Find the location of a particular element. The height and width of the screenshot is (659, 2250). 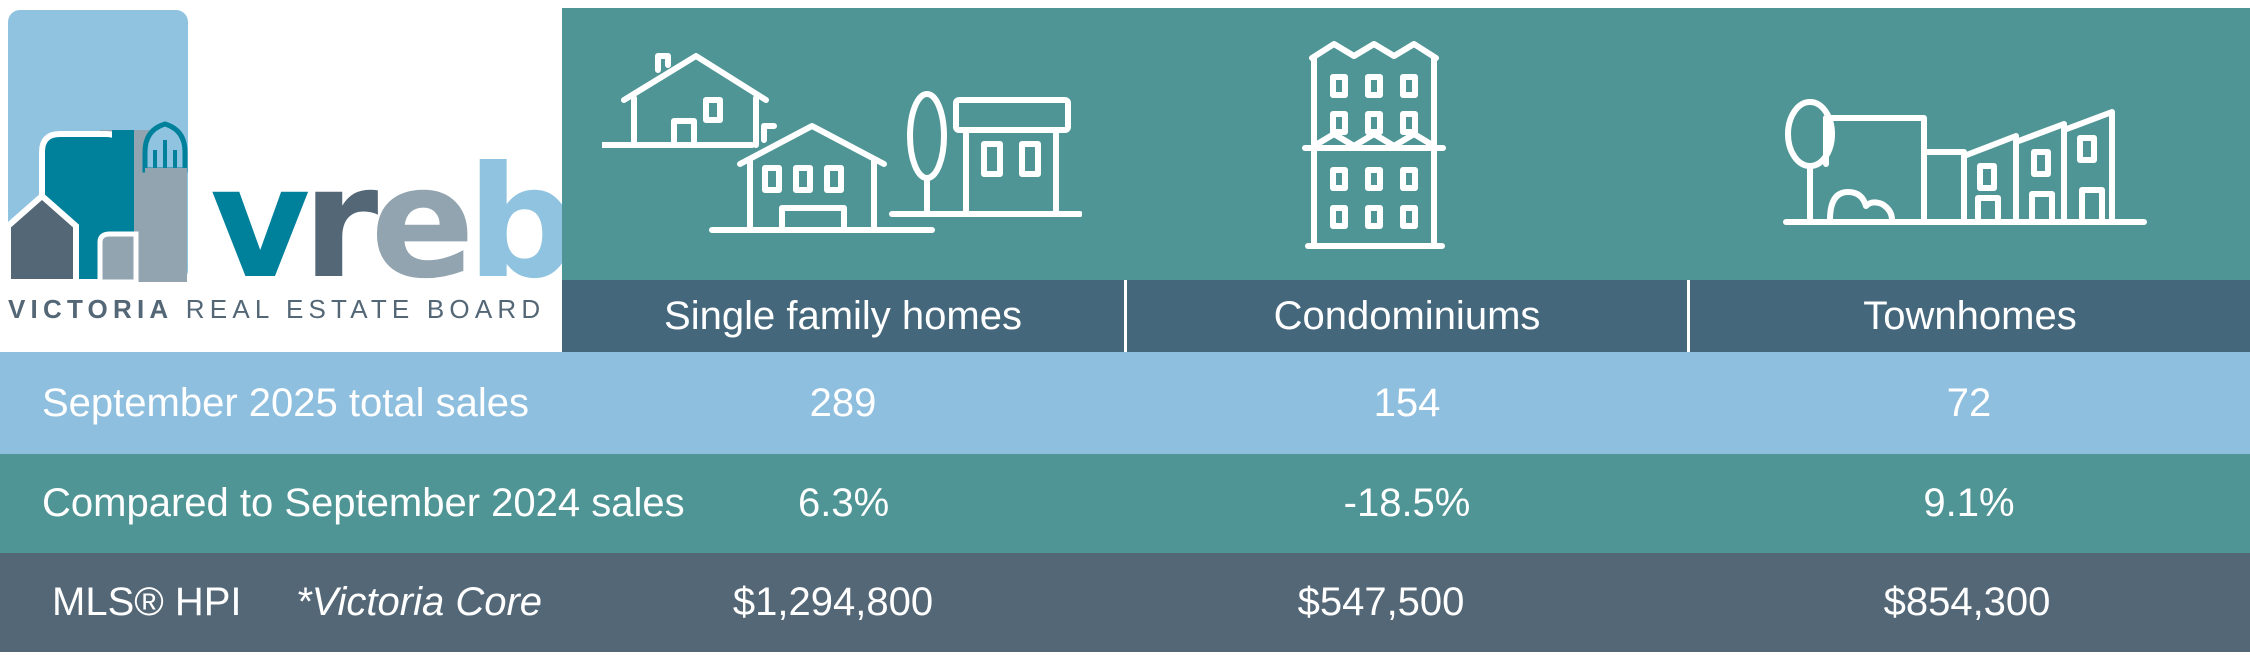

single-family-houses-icon is located at coordinates (842, 143).